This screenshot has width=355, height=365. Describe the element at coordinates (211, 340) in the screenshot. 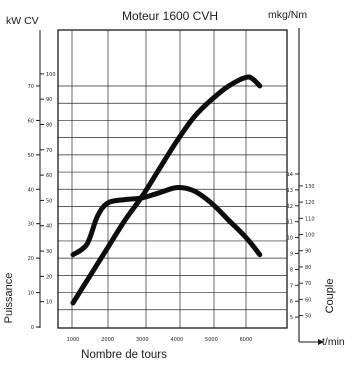

I see `x-tick-label: 5000` at that location.